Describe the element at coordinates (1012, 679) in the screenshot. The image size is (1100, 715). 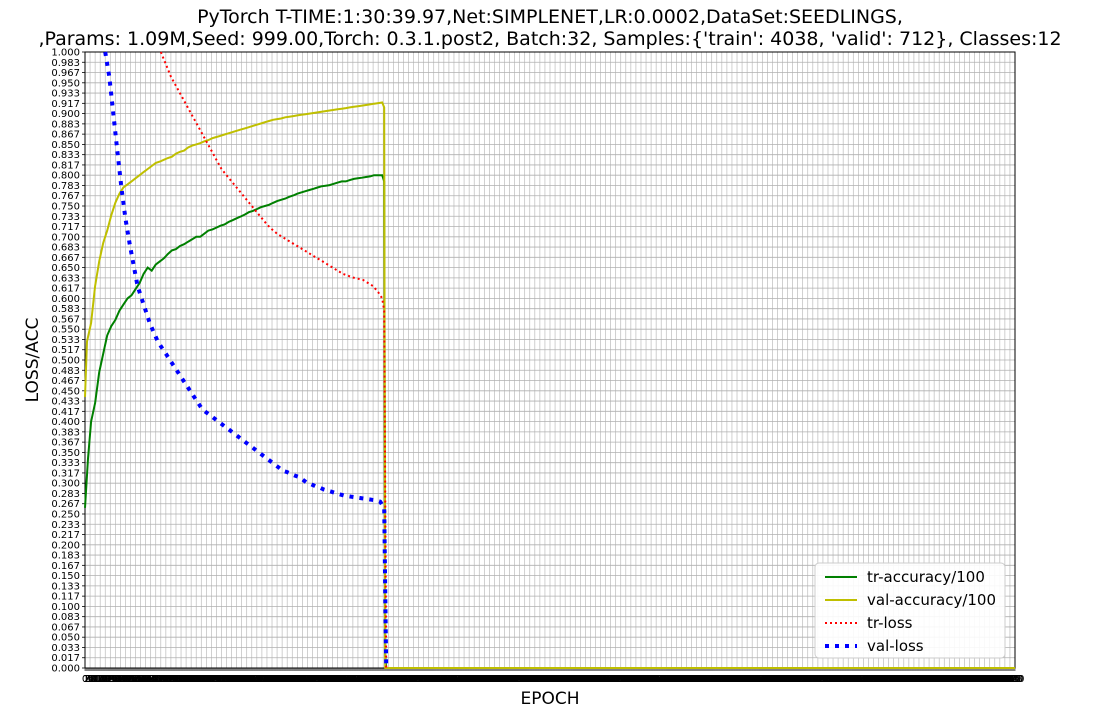
I see `x-tick-label: 918` at that location.